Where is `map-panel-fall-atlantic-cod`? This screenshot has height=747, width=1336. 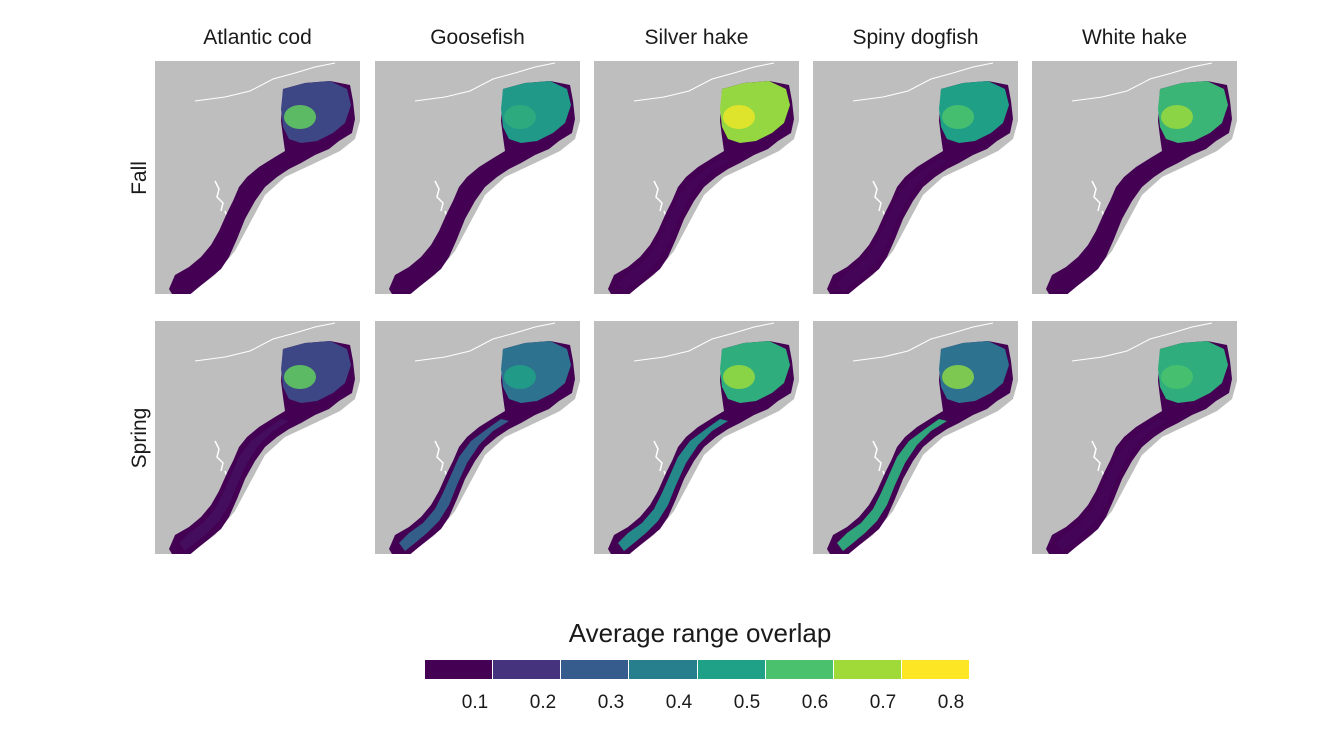
map-panel-fall-atlantic-cod is located at coordinates (257, 177).